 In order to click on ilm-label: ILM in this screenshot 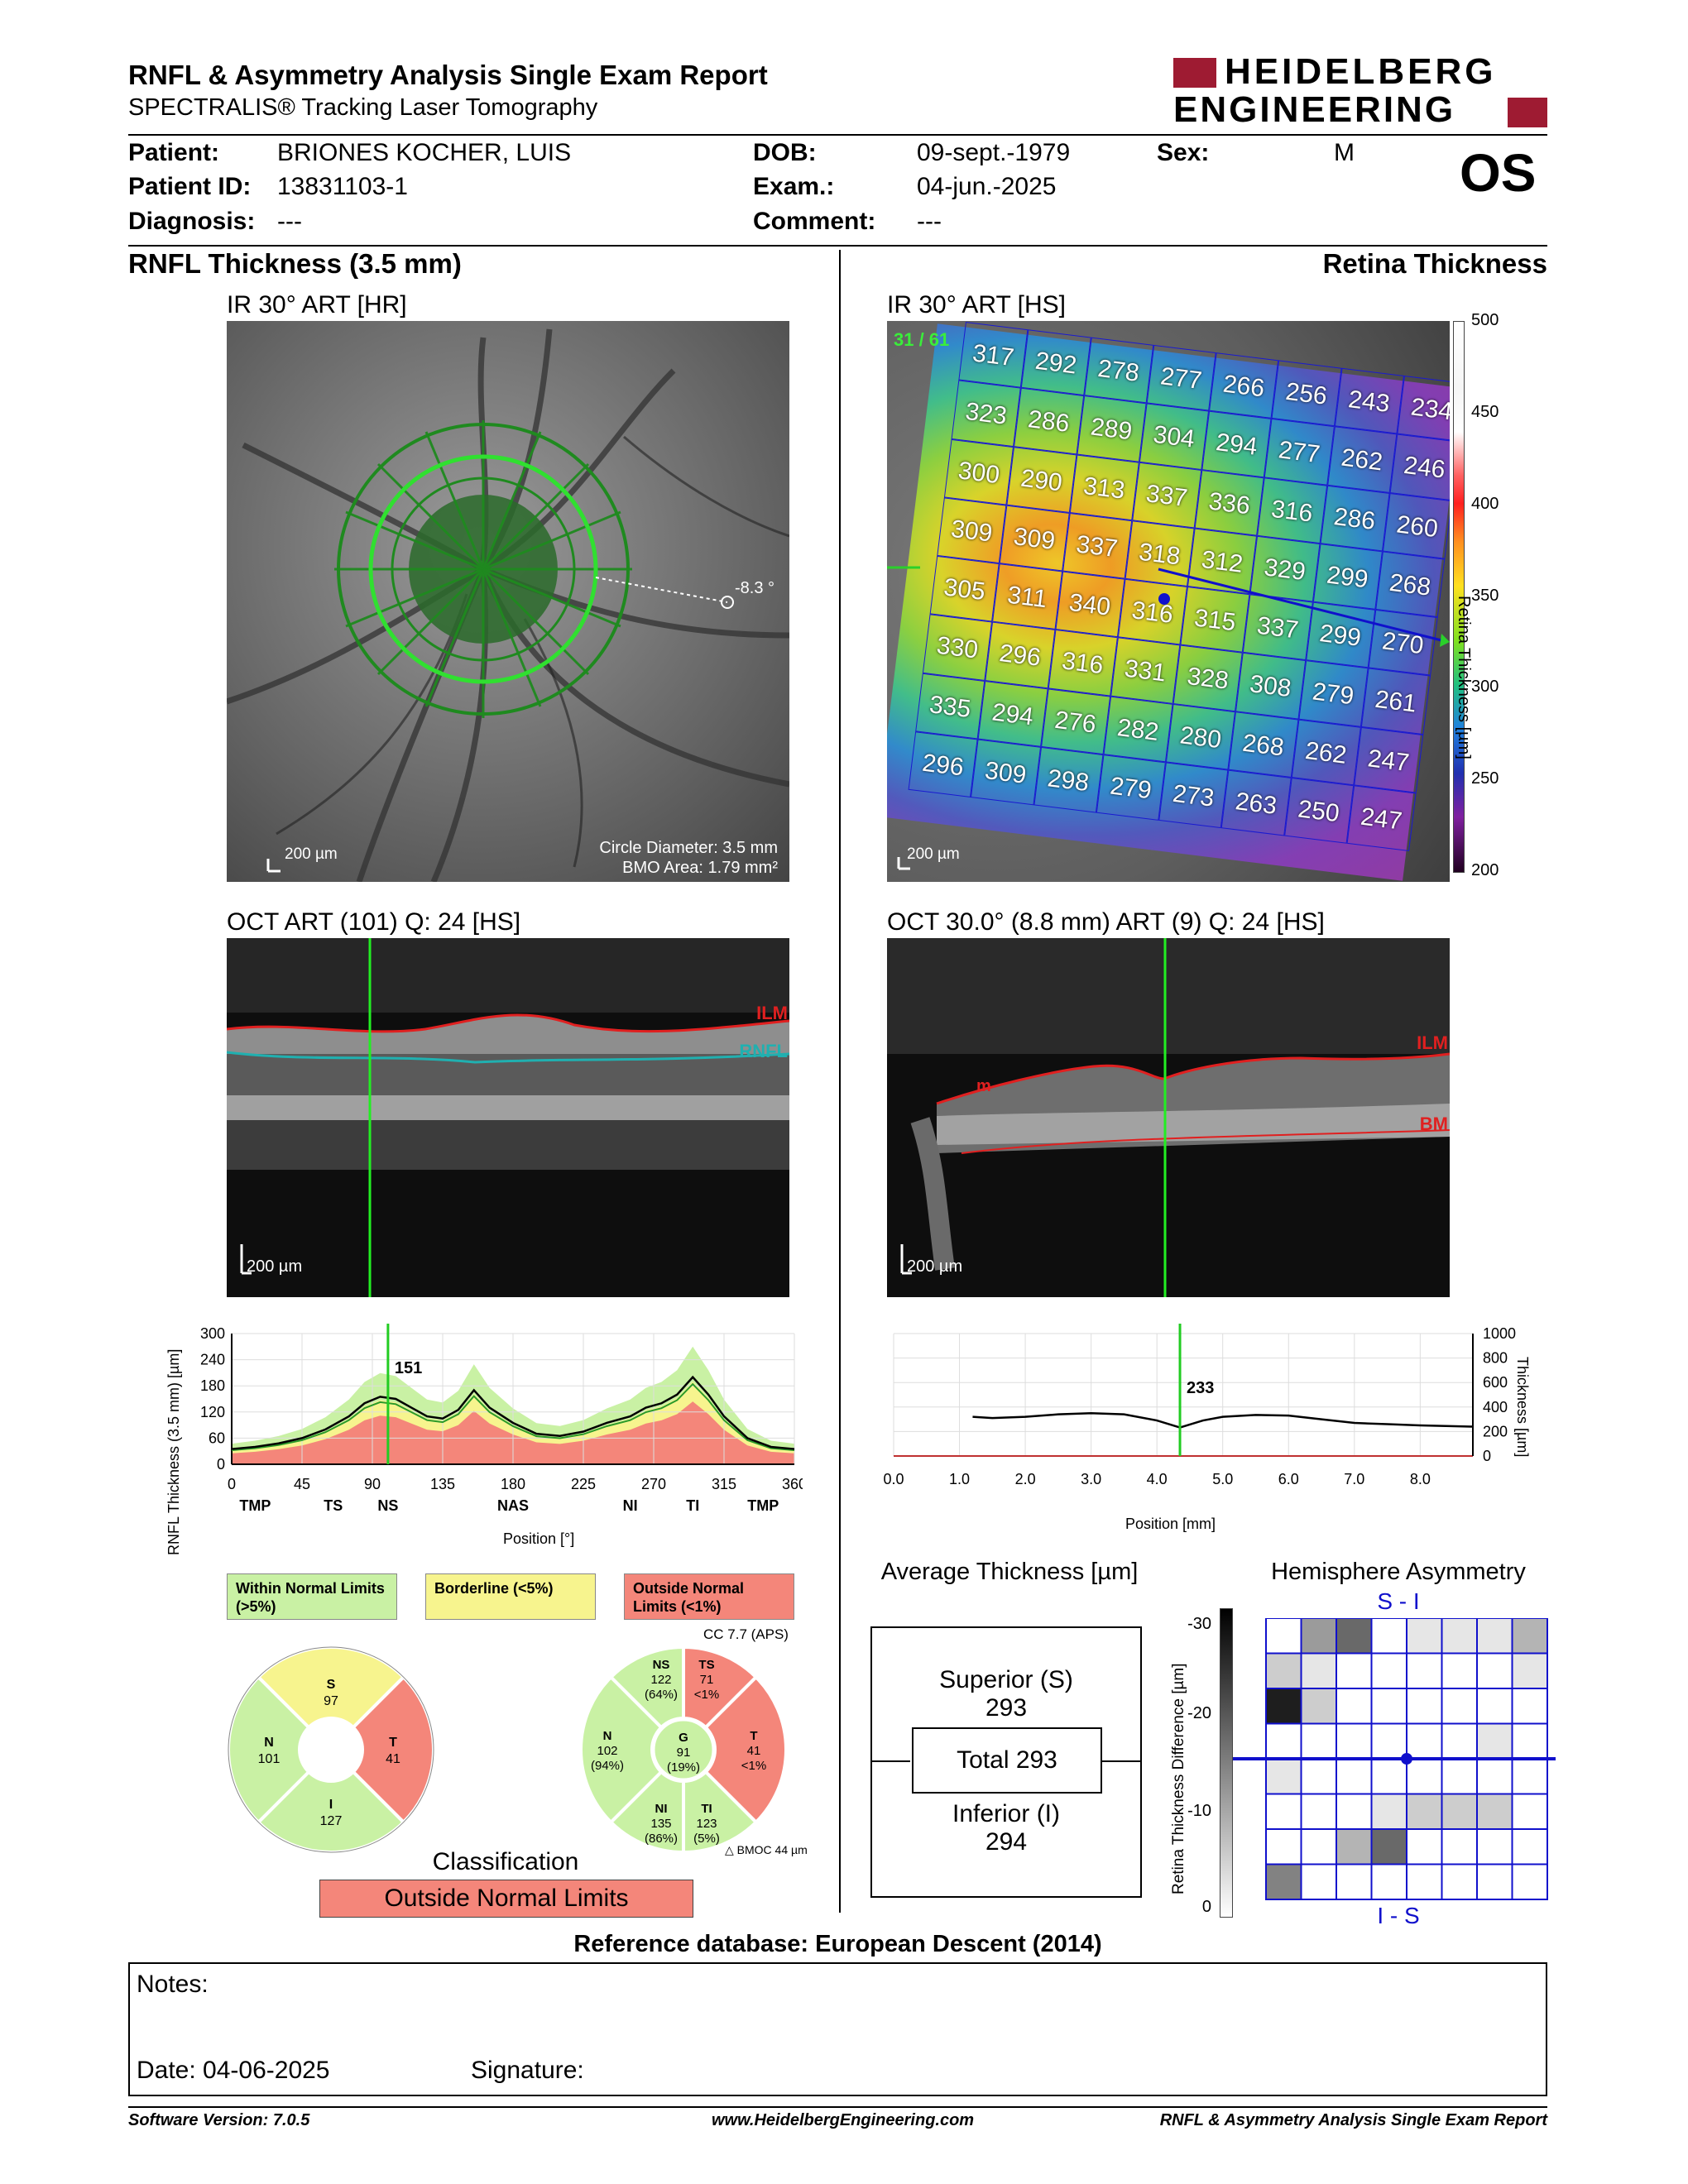, I will do `click(772, 1013)`.